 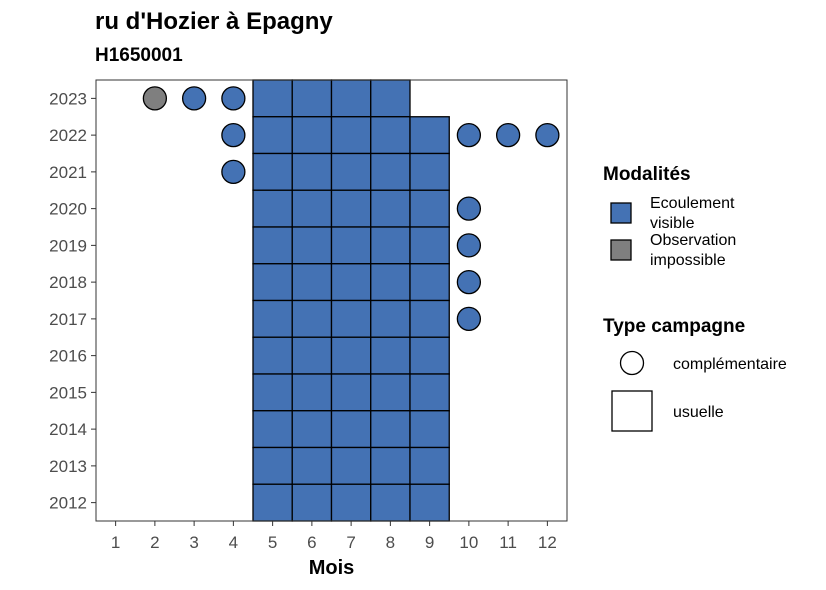 What do you see at coordinates (68, 319) in the screenshot?
I see `y-tick-label: 2017` at bounding box center [68, 319].